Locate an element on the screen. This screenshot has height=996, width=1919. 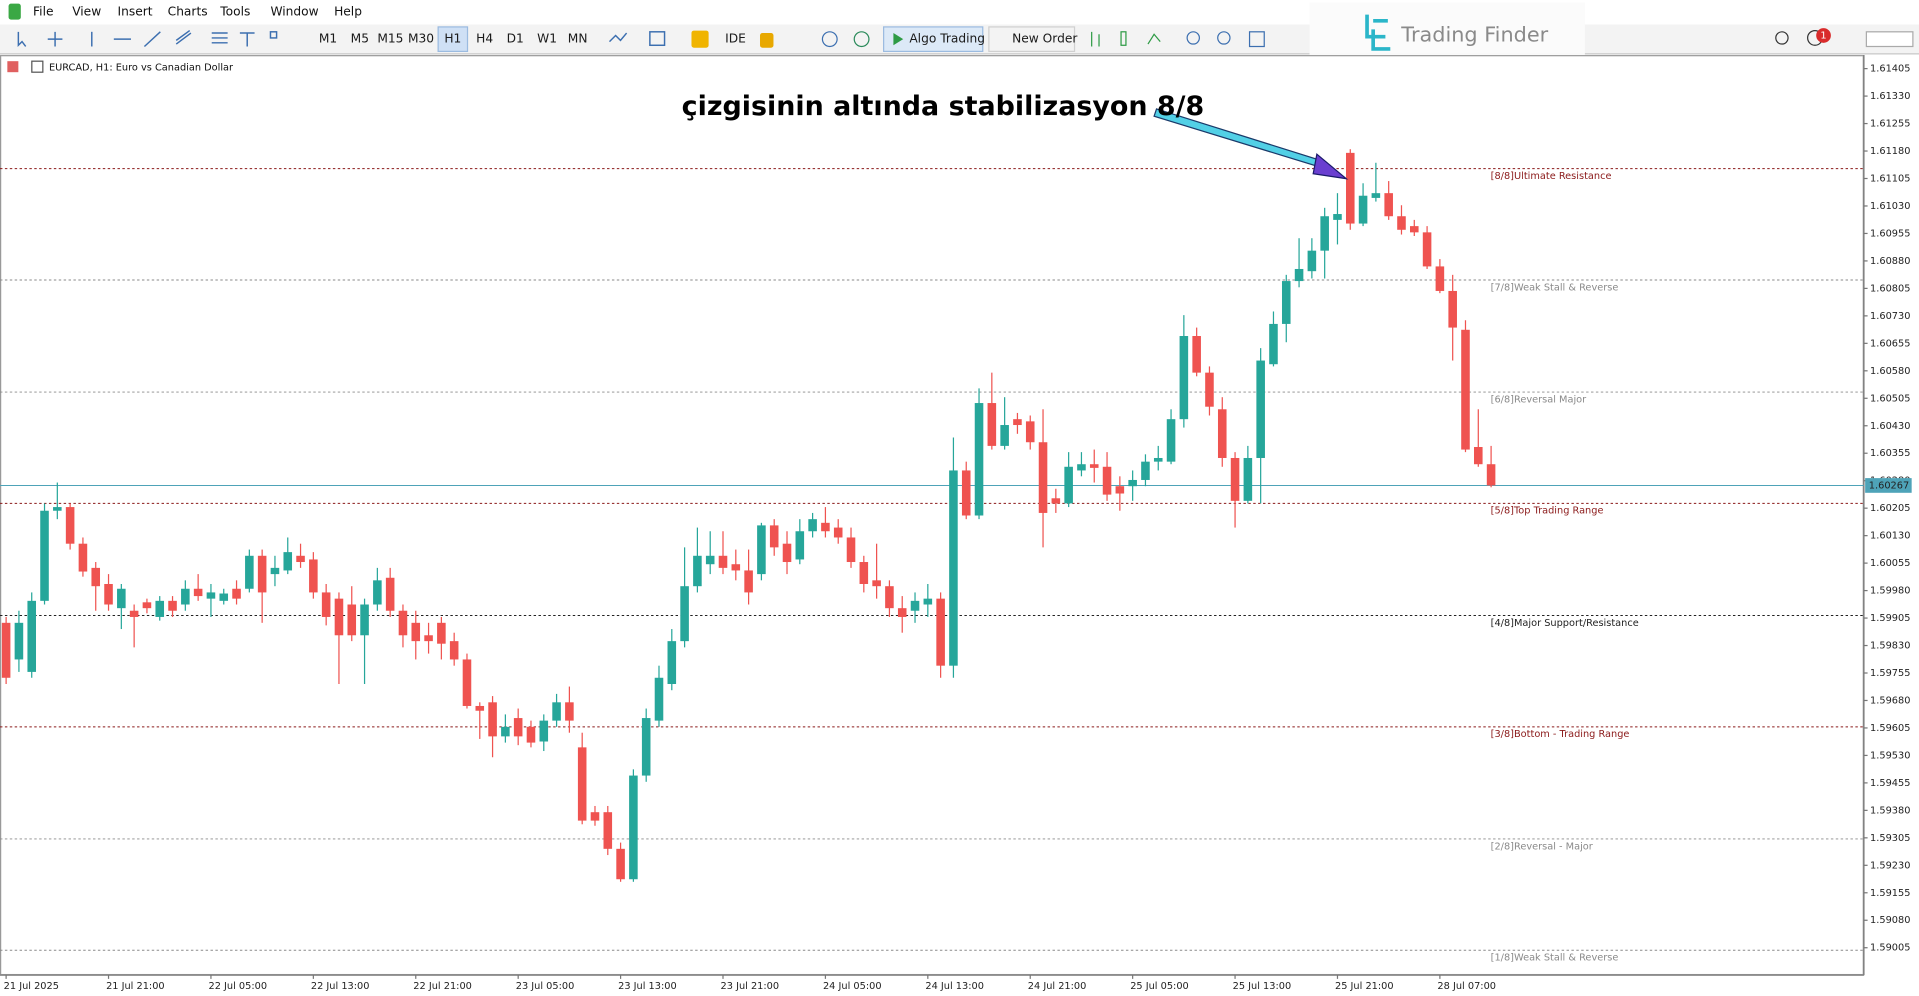
signals-icon is located at coordinates (1154, 39).